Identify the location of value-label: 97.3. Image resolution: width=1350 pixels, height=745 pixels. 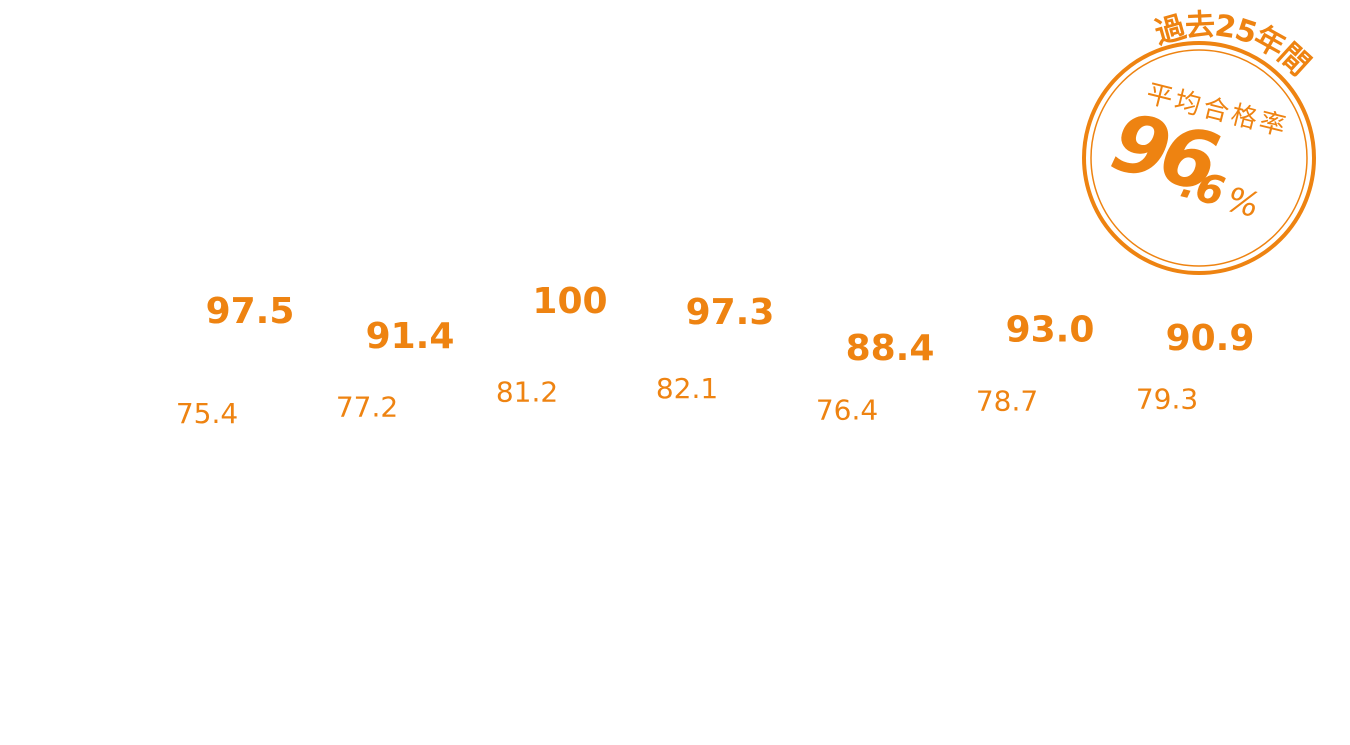
(730, 312).